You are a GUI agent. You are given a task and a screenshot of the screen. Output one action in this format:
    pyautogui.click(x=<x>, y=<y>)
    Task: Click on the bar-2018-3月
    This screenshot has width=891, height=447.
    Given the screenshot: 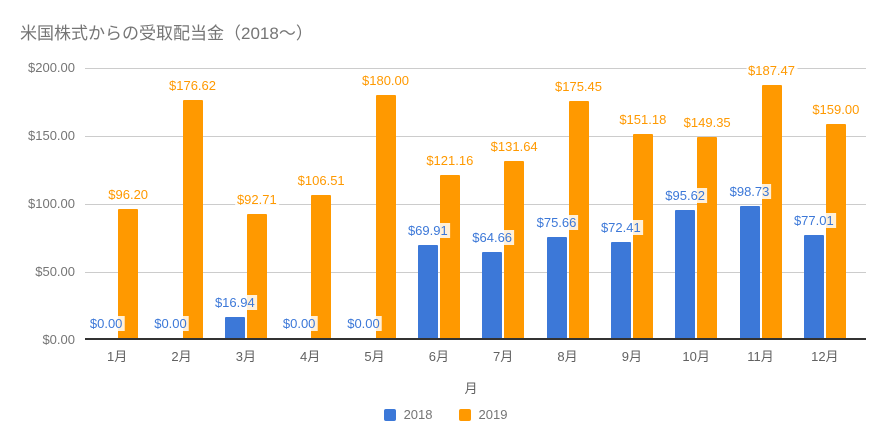 What is the action you would take?
    pyautogui.click(x=234, y=328)
    